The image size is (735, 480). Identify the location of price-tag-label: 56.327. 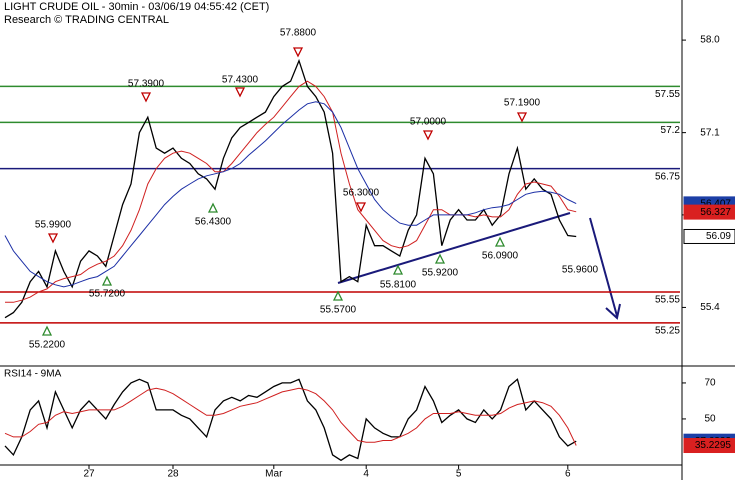
(715, 212).